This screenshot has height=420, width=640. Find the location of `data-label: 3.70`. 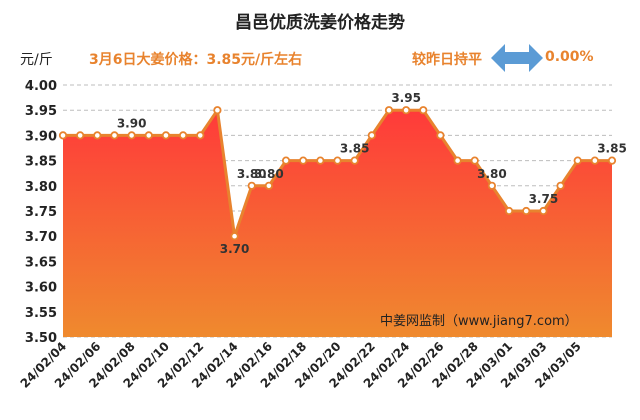

data-label: 3.70 is located at coordinates (235, 249).